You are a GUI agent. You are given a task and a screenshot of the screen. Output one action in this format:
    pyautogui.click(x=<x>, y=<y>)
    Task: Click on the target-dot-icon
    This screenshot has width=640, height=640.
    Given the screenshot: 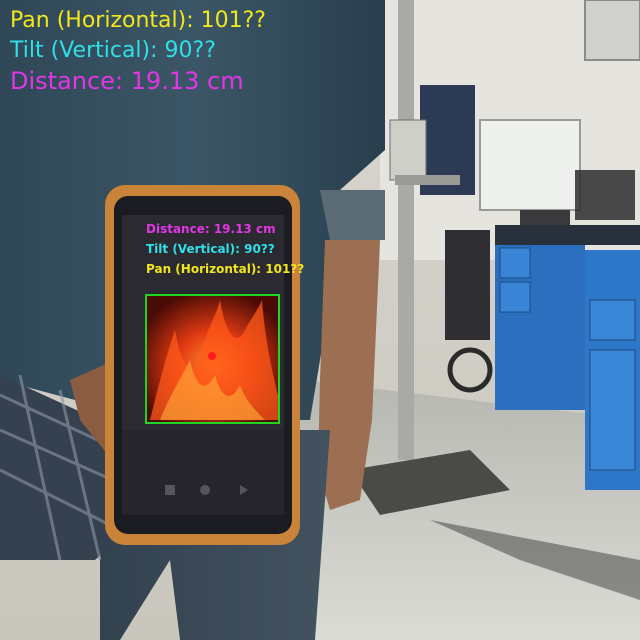 What is the action you would take?
    pyautogui.click(x=212, y=356)
    